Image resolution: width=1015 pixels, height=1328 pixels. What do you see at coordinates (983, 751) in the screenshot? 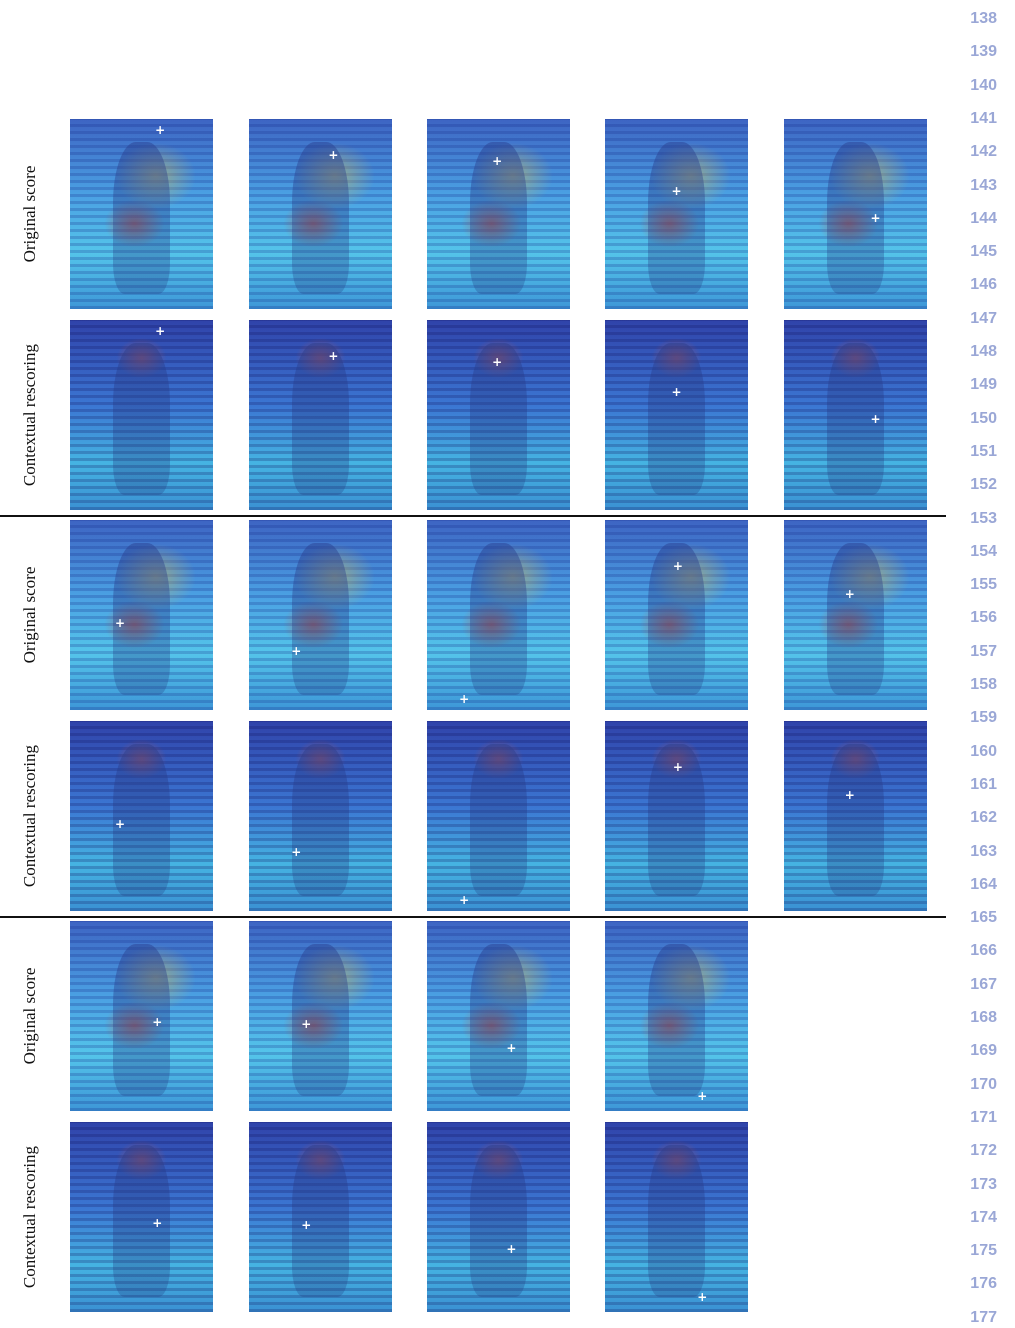
I see `line-number: 160` at bounding box center [983, 751].